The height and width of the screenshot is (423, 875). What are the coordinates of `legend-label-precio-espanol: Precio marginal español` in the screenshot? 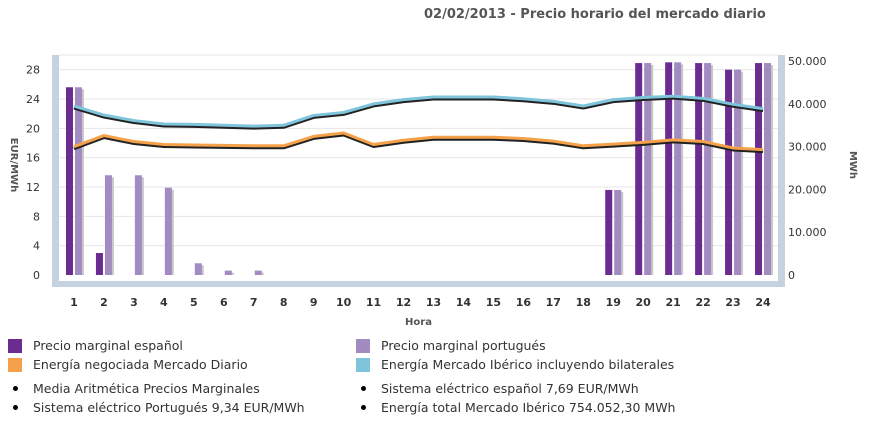 It's located at (108, 345).